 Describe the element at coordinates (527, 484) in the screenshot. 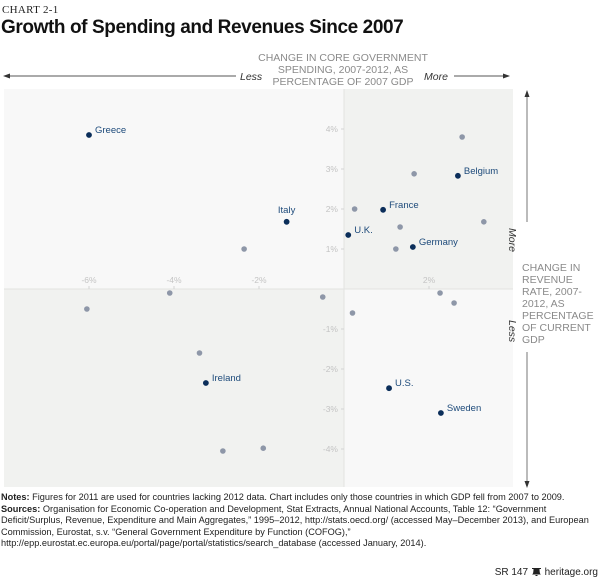

I see `arrow-down-icon` at that location.